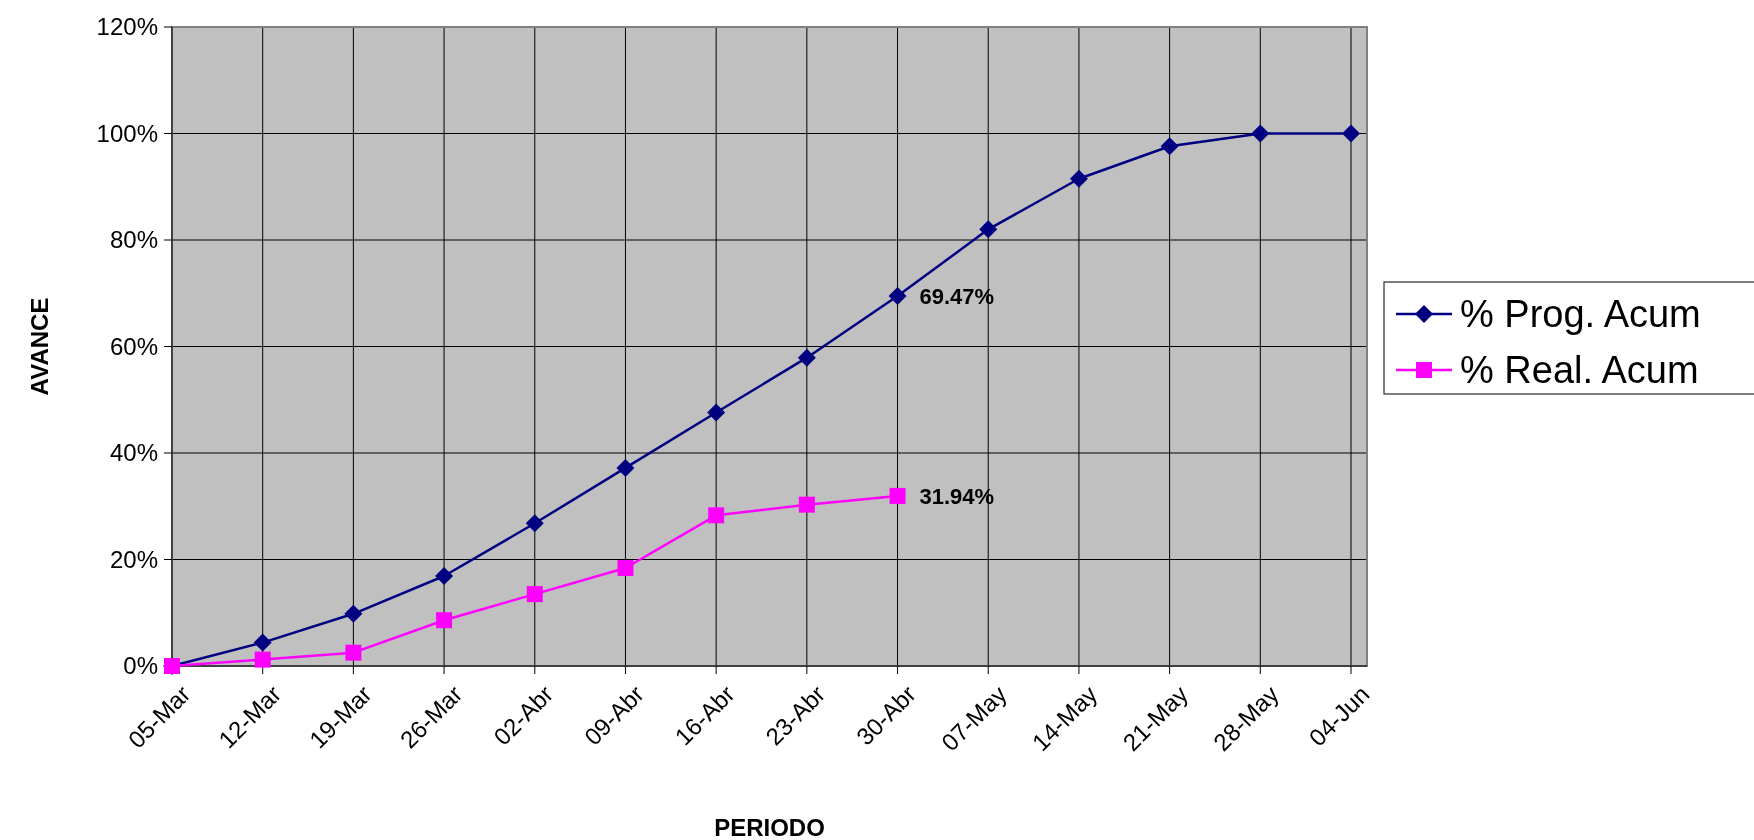  What do you see at coordinates (127, 133) in the screenshot?
I see `y-tick-label: 100%` at bounding box center [127, 133].